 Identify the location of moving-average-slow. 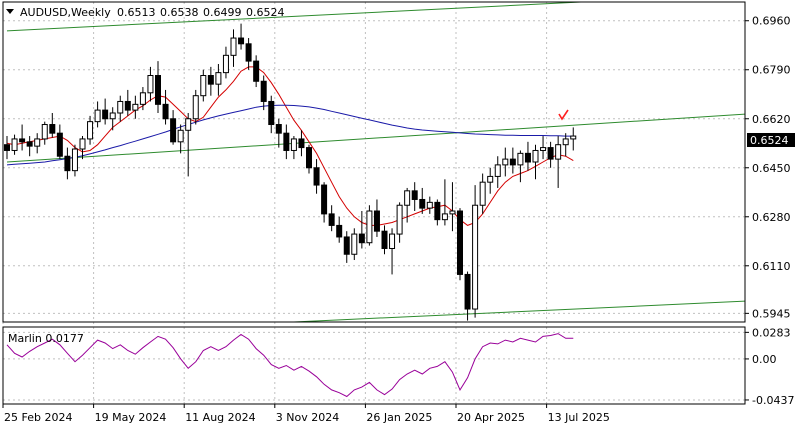
(290, 135).